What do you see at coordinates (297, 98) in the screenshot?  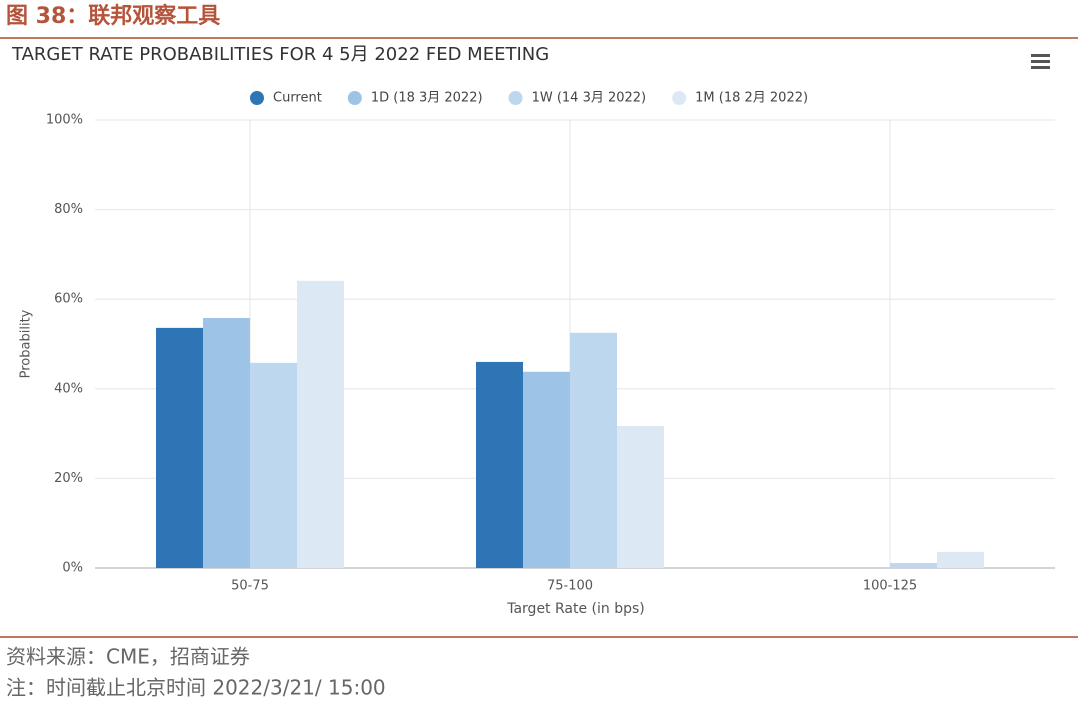 I see `legend-label: Current` at bounding box center [297, 98].